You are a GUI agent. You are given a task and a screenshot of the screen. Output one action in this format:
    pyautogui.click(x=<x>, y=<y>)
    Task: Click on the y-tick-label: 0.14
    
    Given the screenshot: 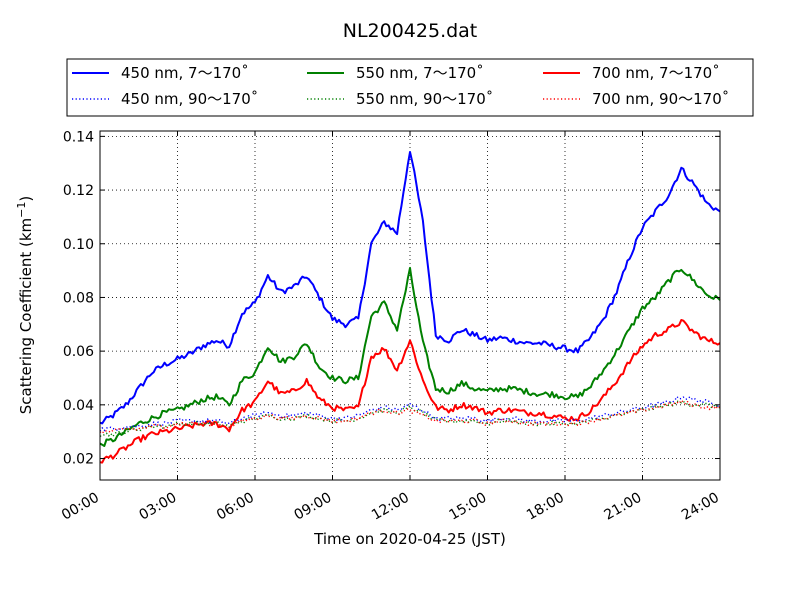 What is the action you would take?
    pyautogui.click(x=78, y=137)
    